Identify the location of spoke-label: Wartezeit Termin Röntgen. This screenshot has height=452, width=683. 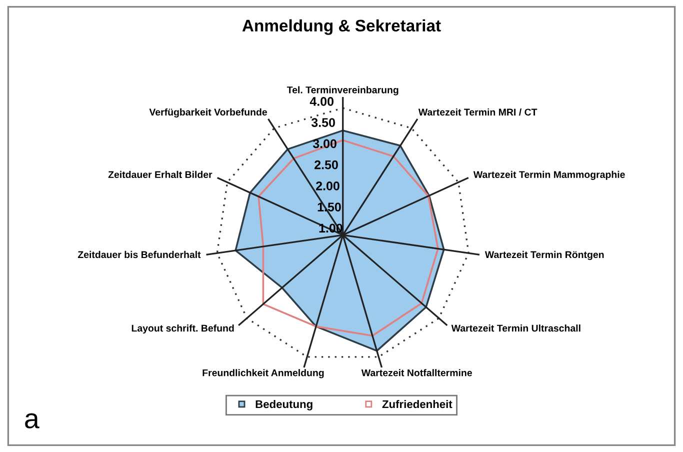
(544, 255).